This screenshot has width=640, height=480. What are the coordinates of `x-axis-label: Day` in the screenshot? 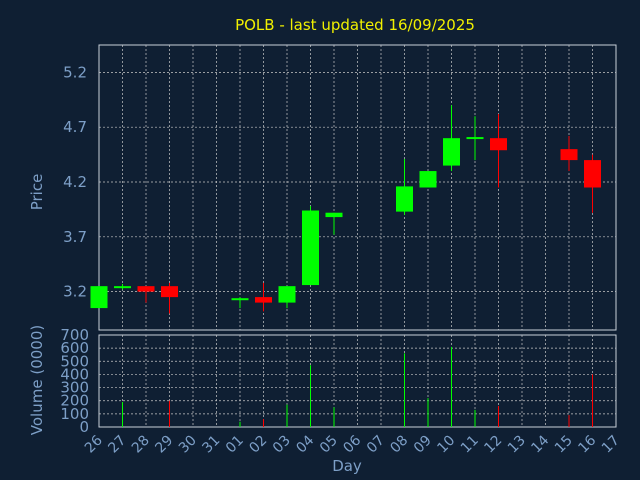 It's located at (347, 466).